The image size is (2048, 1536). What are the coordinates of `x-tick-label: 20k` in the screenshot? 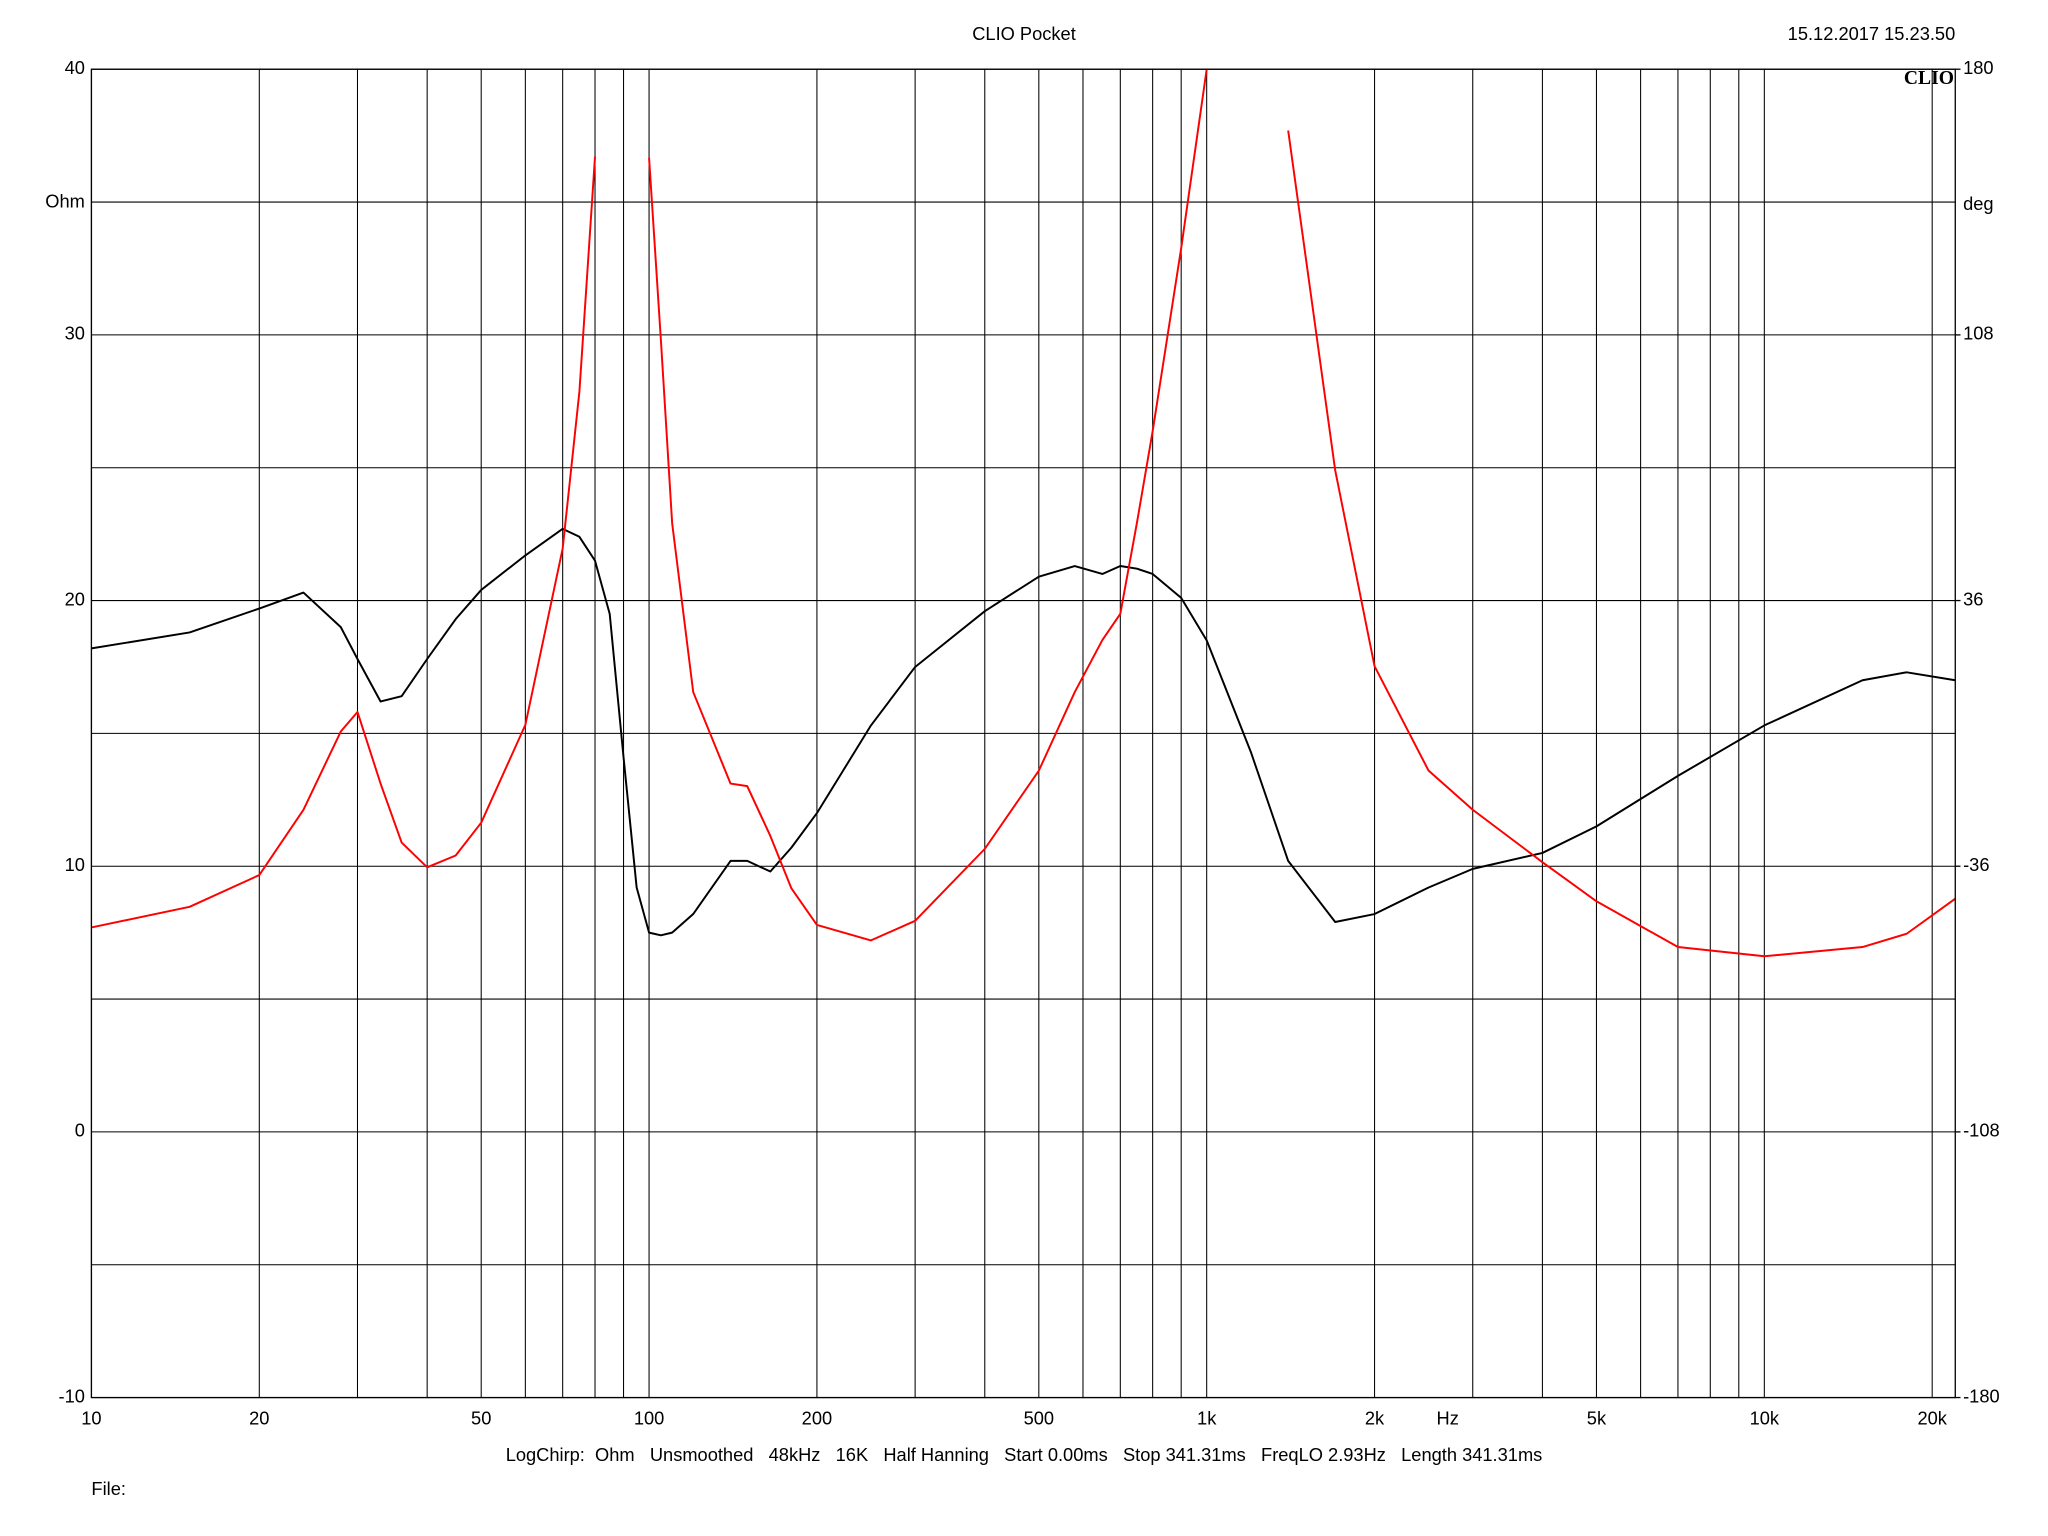 It's located at (1932, 1418).